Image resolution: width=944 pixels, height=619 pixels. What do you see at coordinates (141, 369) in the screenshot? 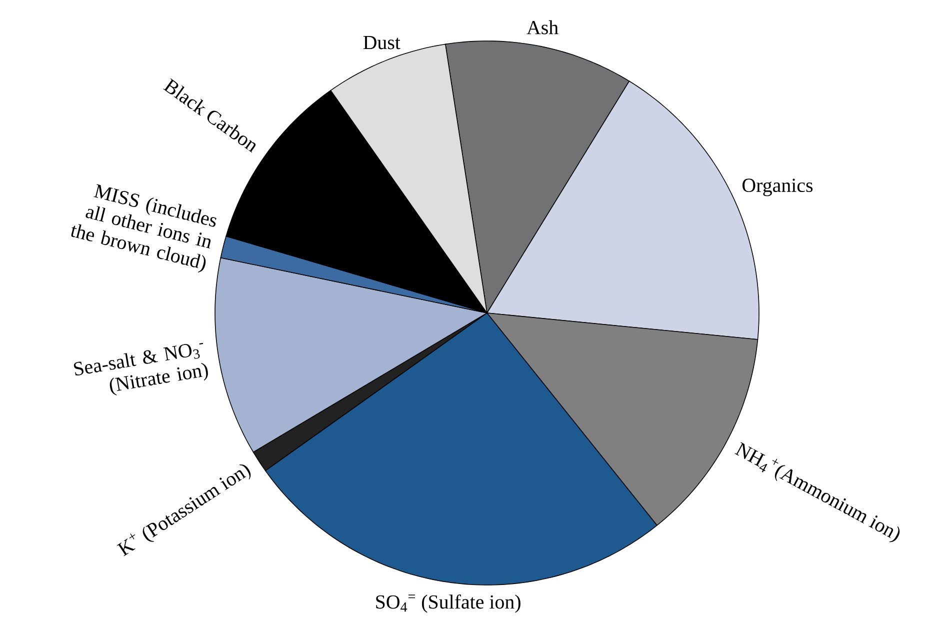
I see `category-label: Sea-salt & NO$_{3}$- (Nitrate ion)` at bounding box center [141, 369].